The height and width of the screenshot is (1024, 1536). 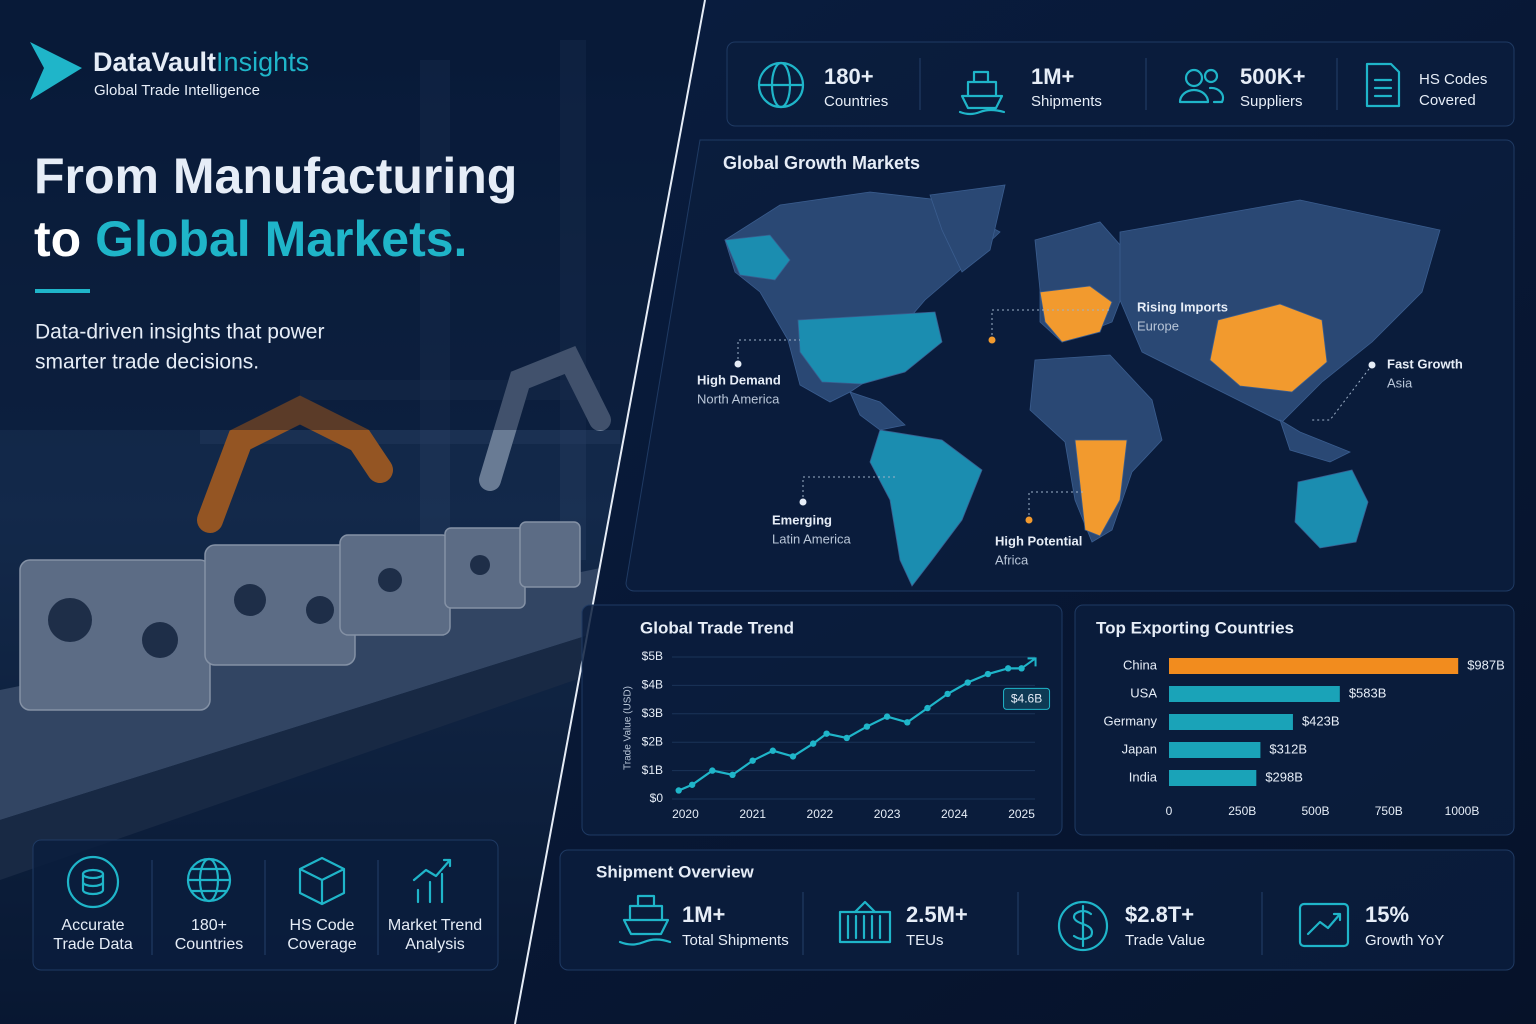 I want to click on callout-title: High Potential, so click(x=1038, y=540).